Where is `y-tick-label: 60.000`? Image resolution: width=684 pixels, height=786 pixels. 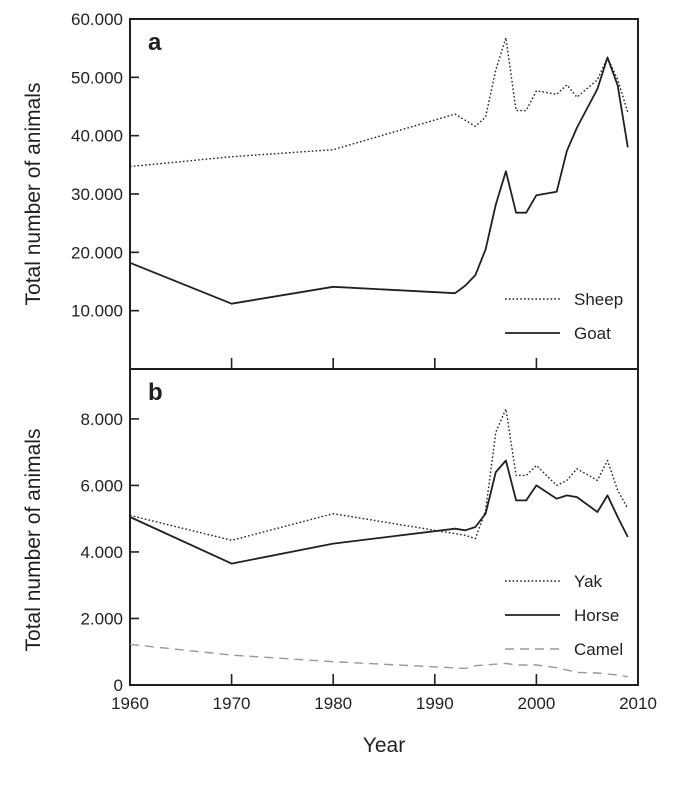 y-tick-label: 60.000 is located at coordinates (97, 19).